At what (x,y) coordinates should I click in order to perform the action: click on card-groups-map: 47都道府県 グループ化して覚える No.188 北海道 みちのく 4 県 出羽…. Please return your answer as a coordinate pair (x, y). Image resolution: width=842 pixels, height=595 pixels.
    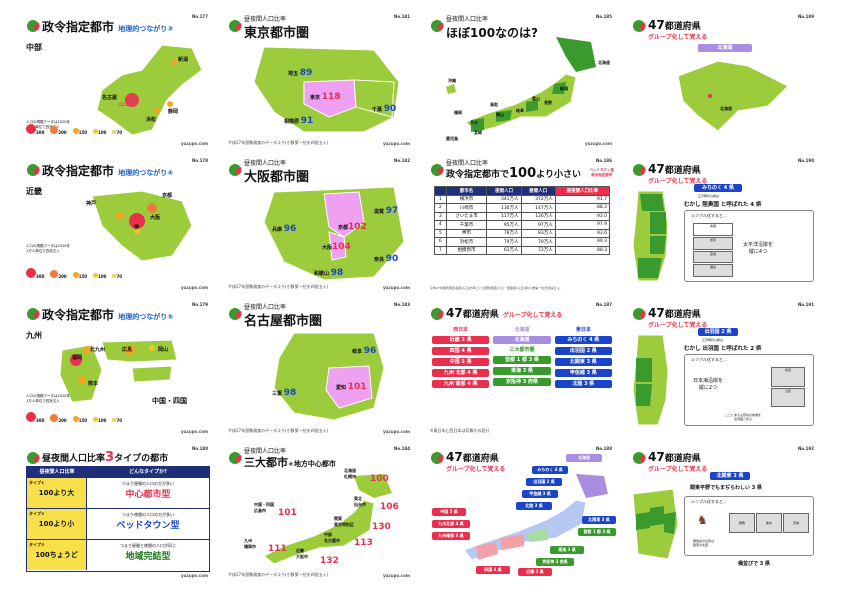
    Looking at the image, I should click on (522, 512).